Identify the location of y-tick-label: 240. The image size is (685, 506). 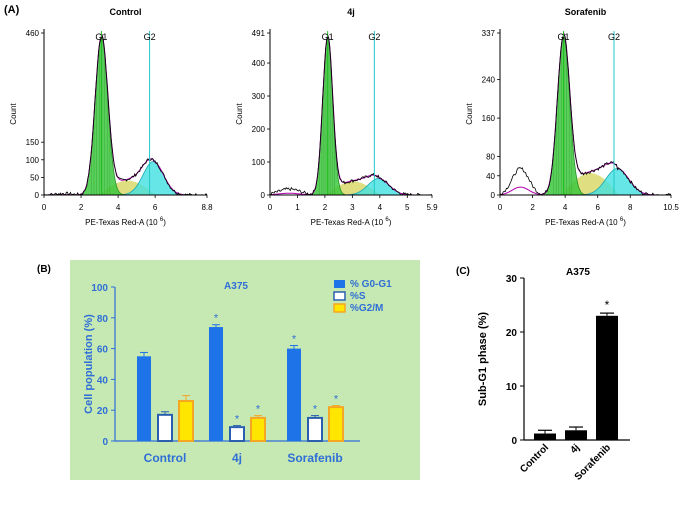
(489, 80).